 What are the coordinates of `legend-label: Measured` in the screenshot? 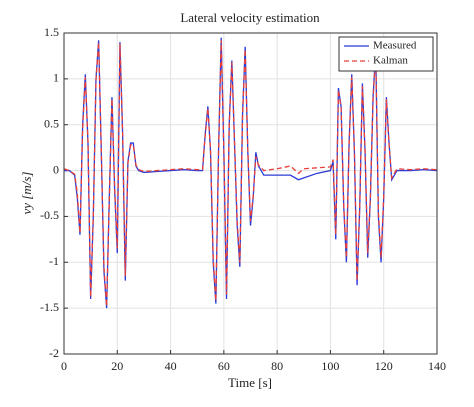 It's located at (395, 46).